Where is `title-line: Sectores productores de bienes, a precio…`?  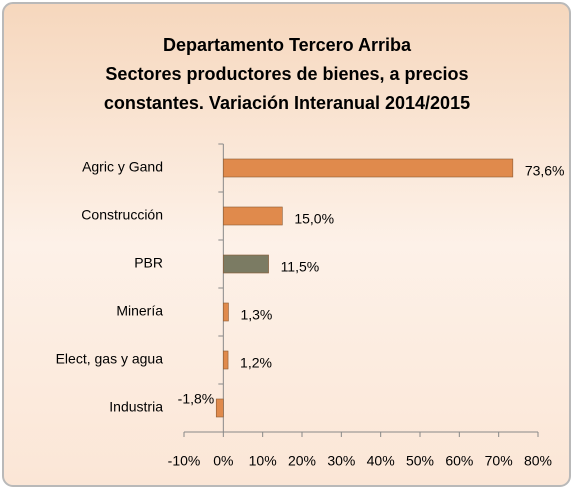 title-line: Sectores productores de bienes, a precio… is located at coordinates (286, 74).